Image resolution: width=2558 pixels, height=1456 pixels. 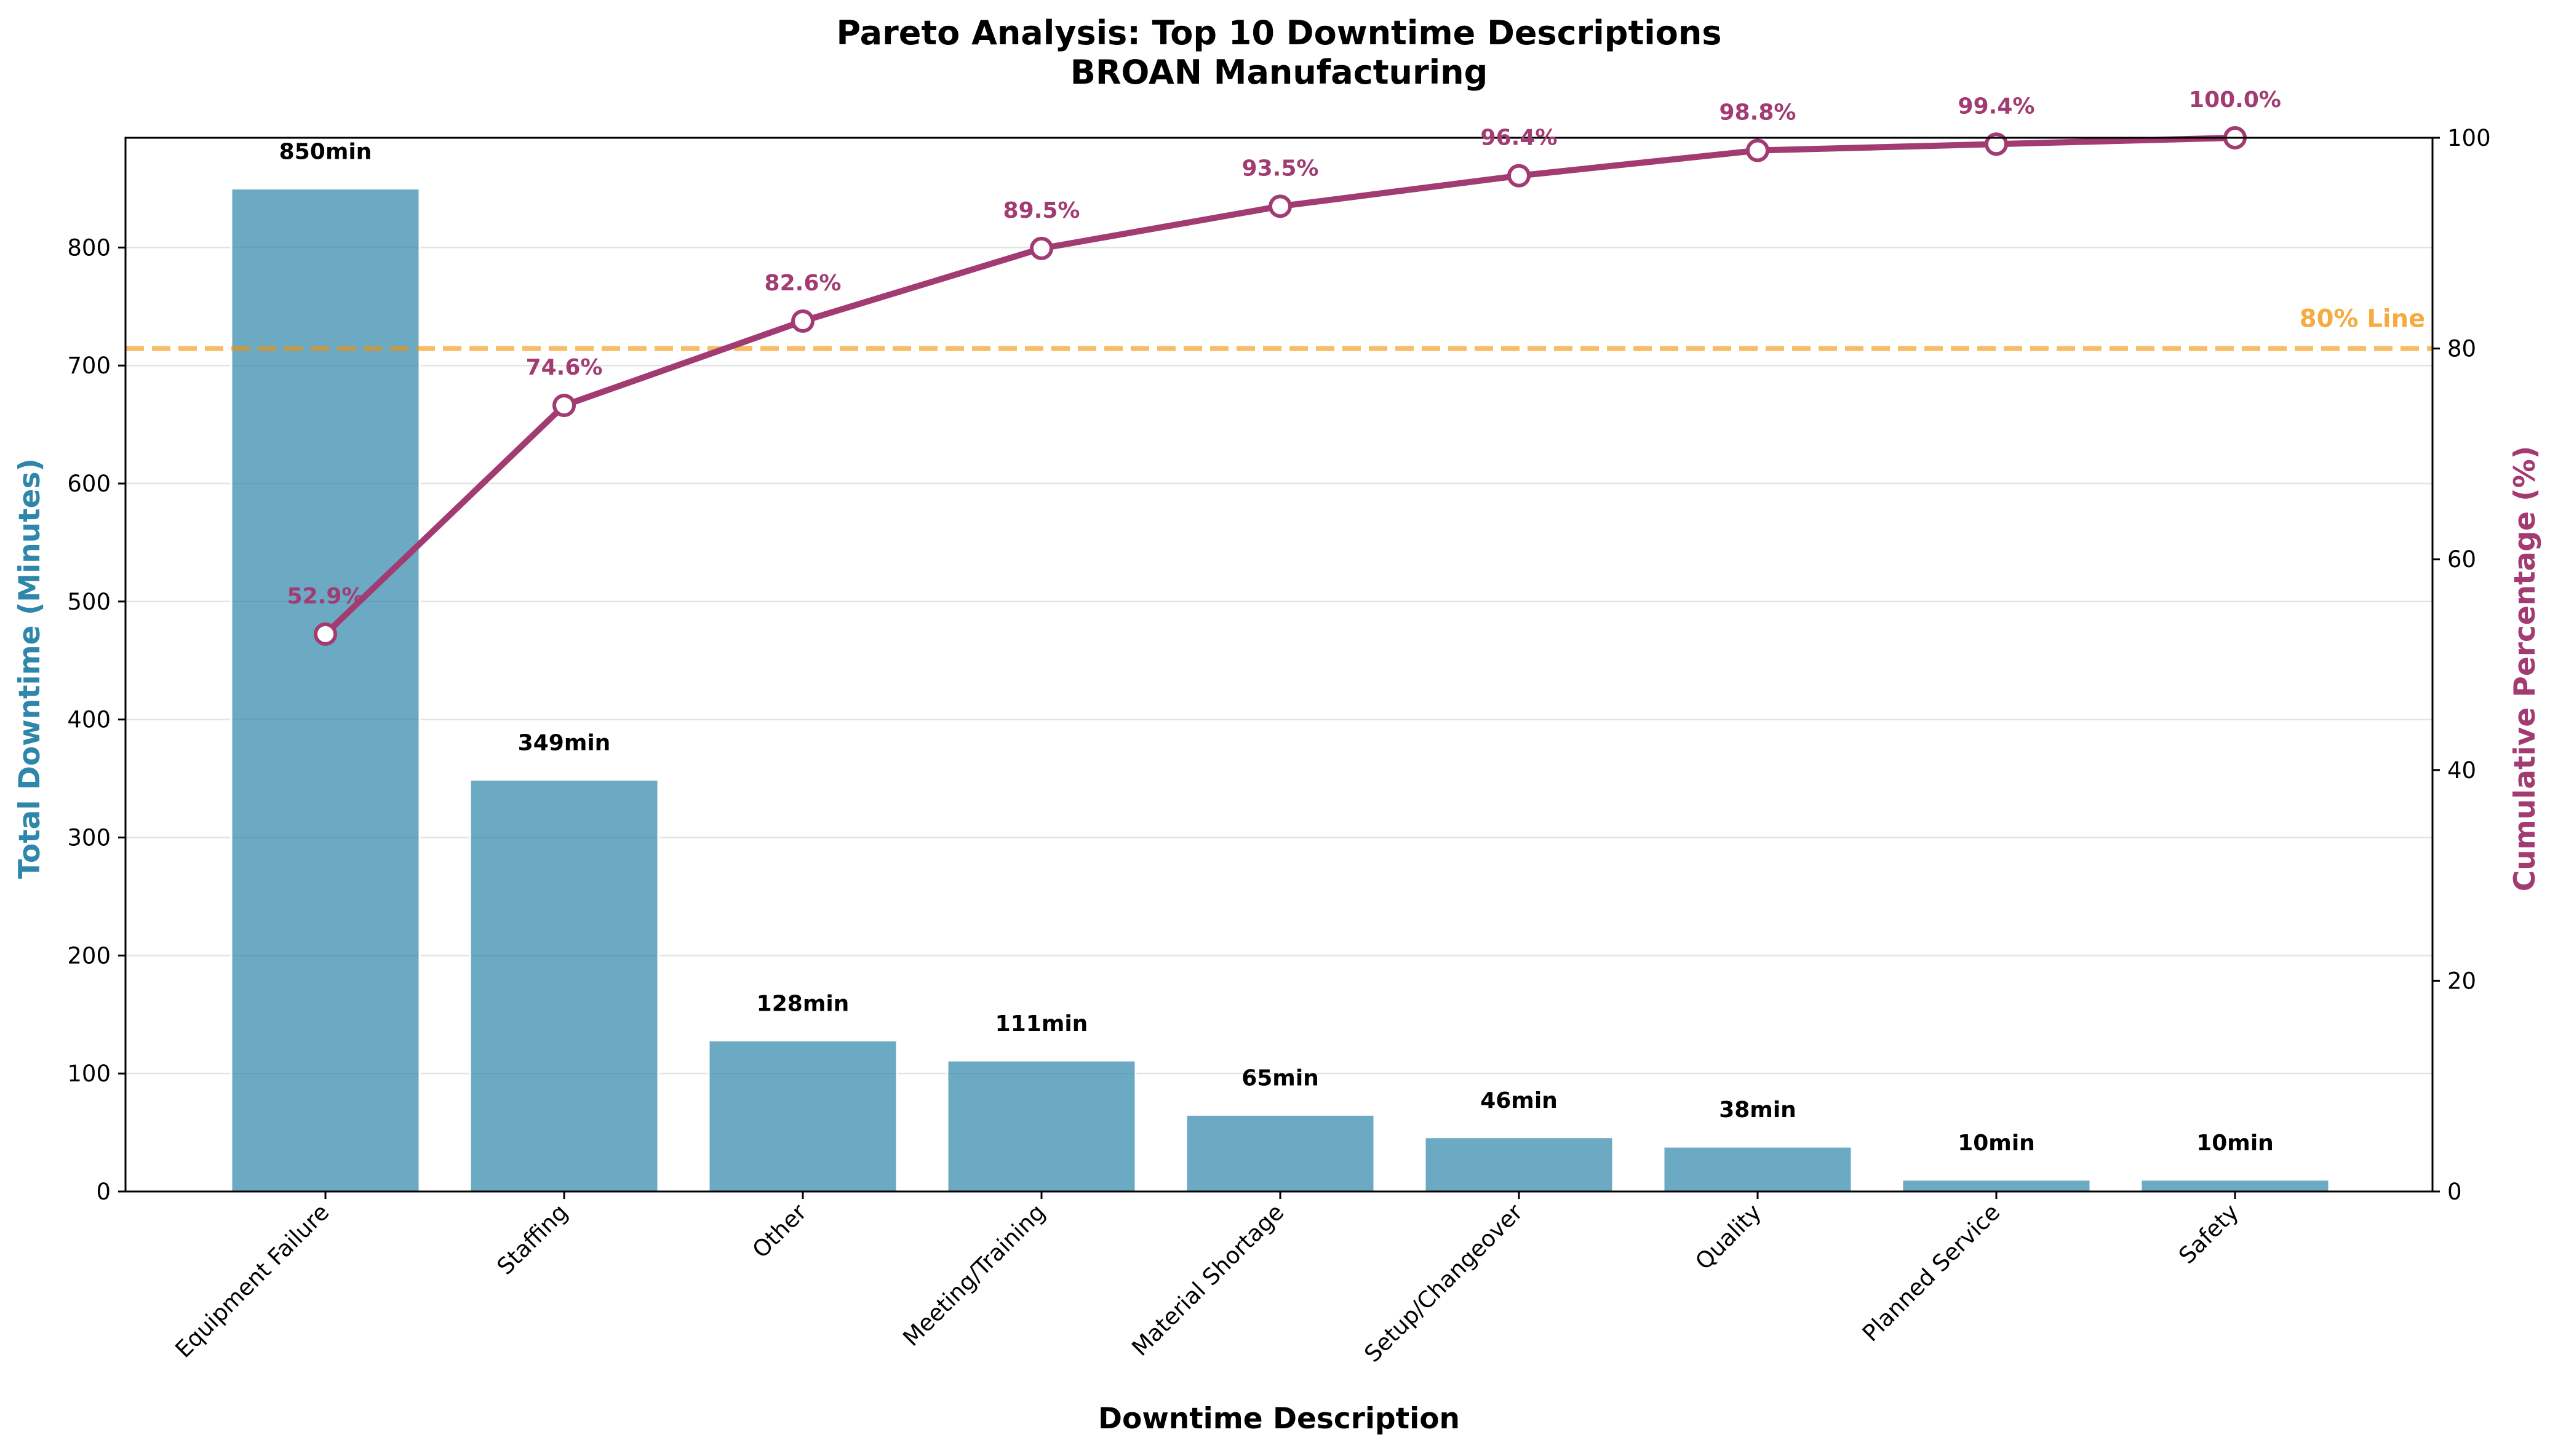 I want to click on chart-subtitle: BROAN Manufacturing, so click(x=1279, y=72).